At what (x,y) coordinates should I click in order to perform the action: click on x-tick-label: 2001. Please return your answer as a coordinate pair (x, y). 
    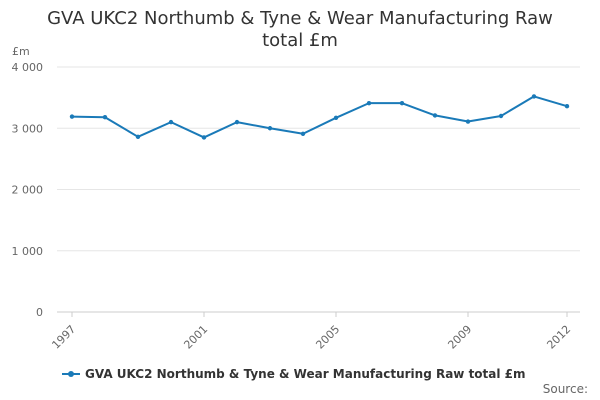
    Looking at the image, I should click on (195, 337).